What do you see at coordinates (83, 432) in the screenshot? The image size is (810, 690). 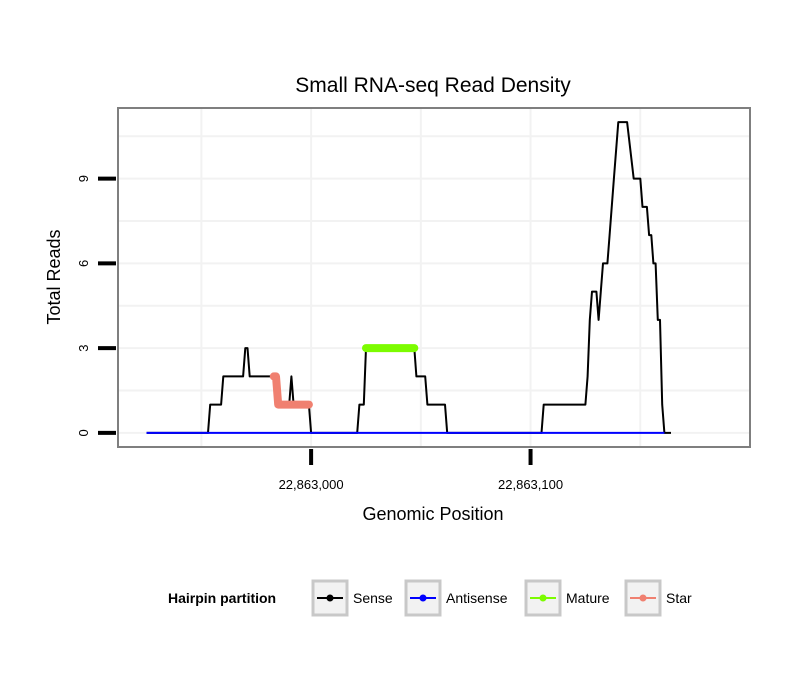 I see `y-tick-label: 0` at bounding box center [83, 432].